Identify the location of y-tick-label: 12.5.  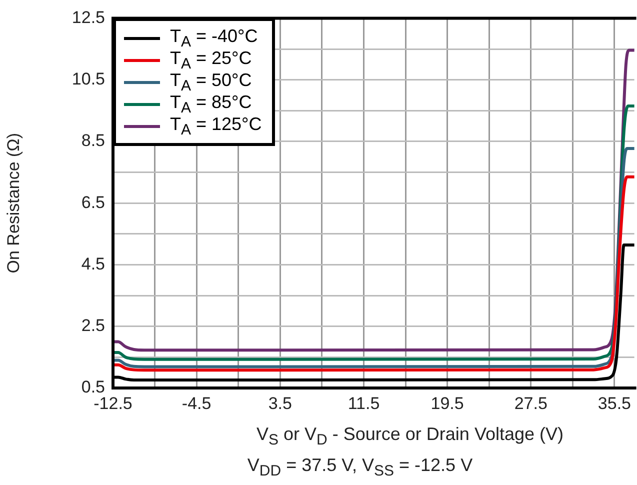
(88, 17).